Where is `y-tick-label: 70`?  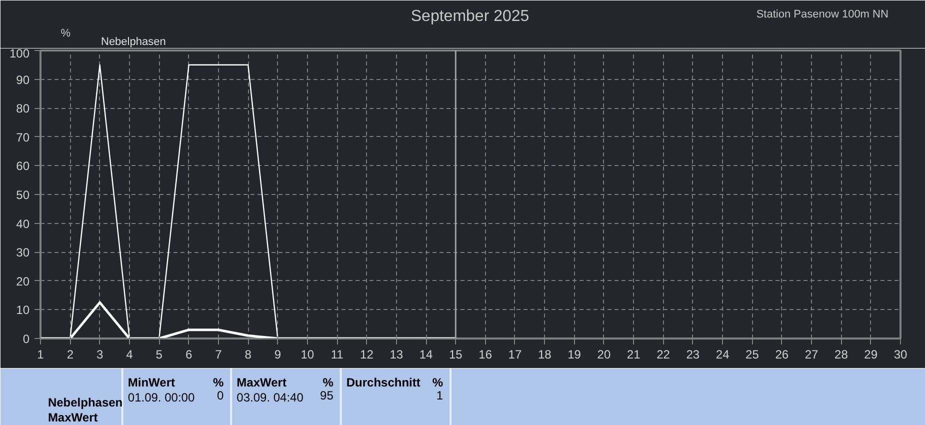 y-tick-label: 70 is located at coordinates (23, 137).